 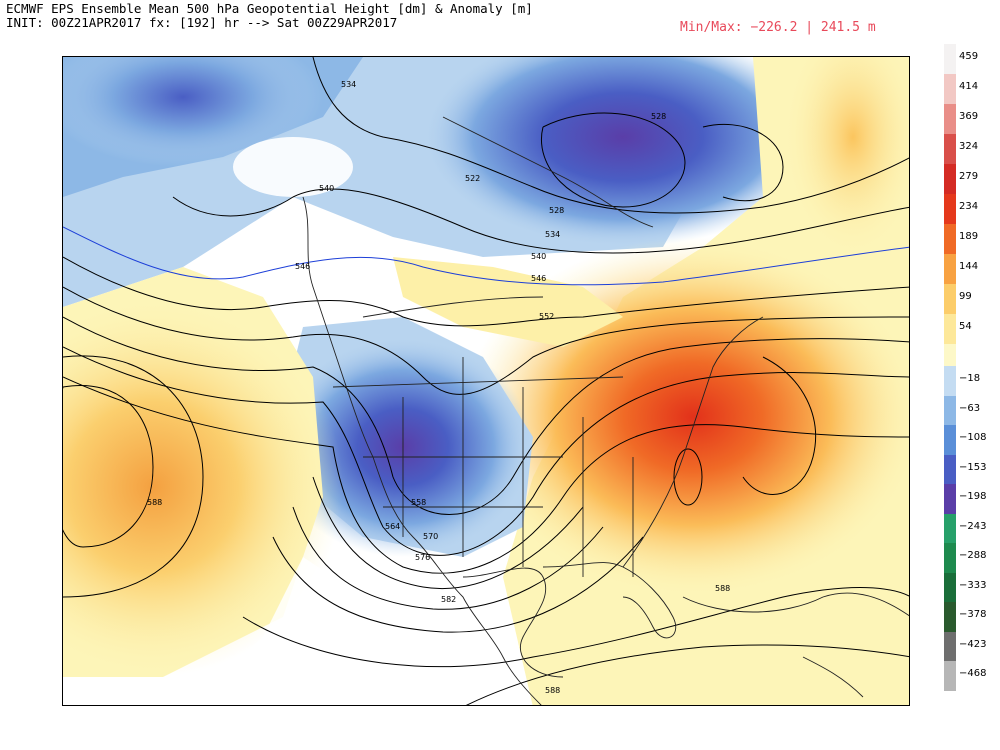 I want to click on colorbar-label: 459, so click(x=969, y=56).